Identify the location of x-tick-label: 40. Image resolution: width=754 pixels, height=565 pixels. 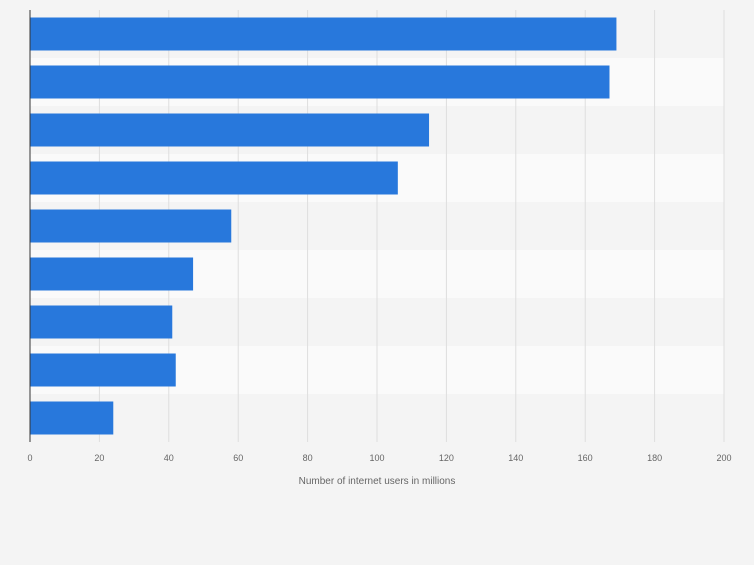
(169, 458).